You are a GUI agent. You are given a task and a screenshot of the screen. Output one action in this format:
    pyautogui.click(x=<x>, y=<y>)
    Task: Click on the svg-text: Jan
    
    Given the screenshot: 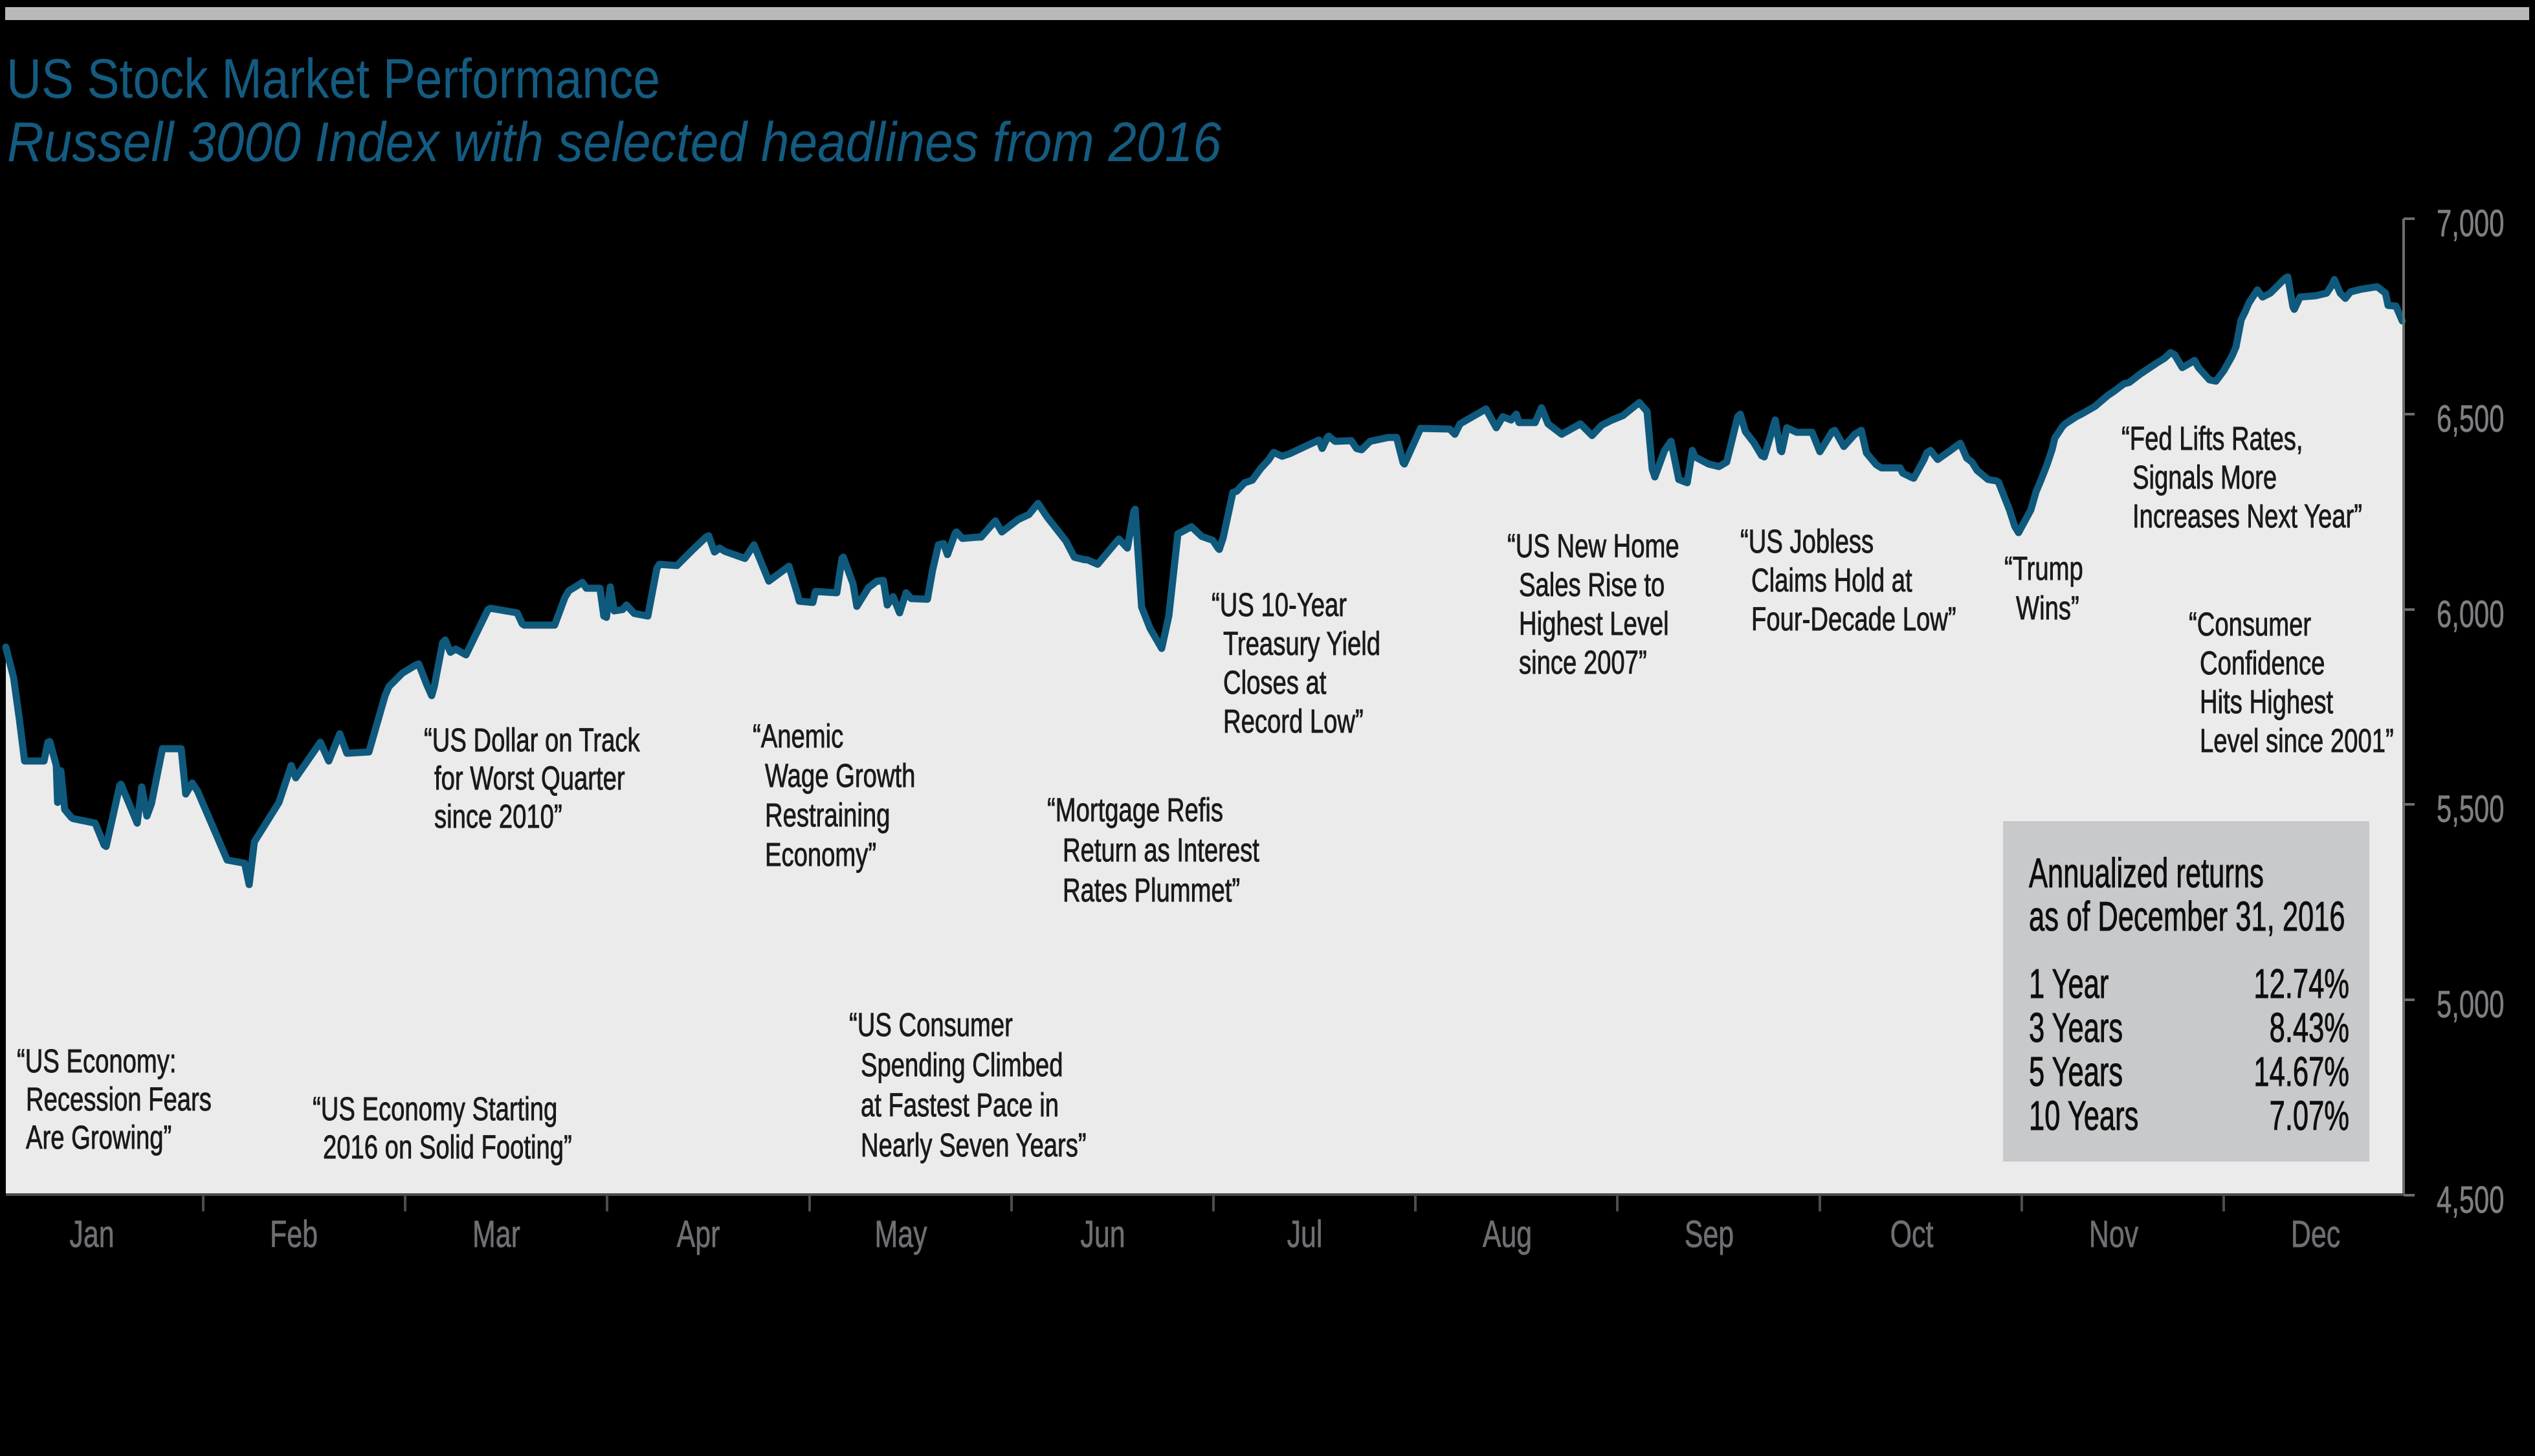 What is the action you would take?
    pyautogui.click(x=91, y=1234)
    